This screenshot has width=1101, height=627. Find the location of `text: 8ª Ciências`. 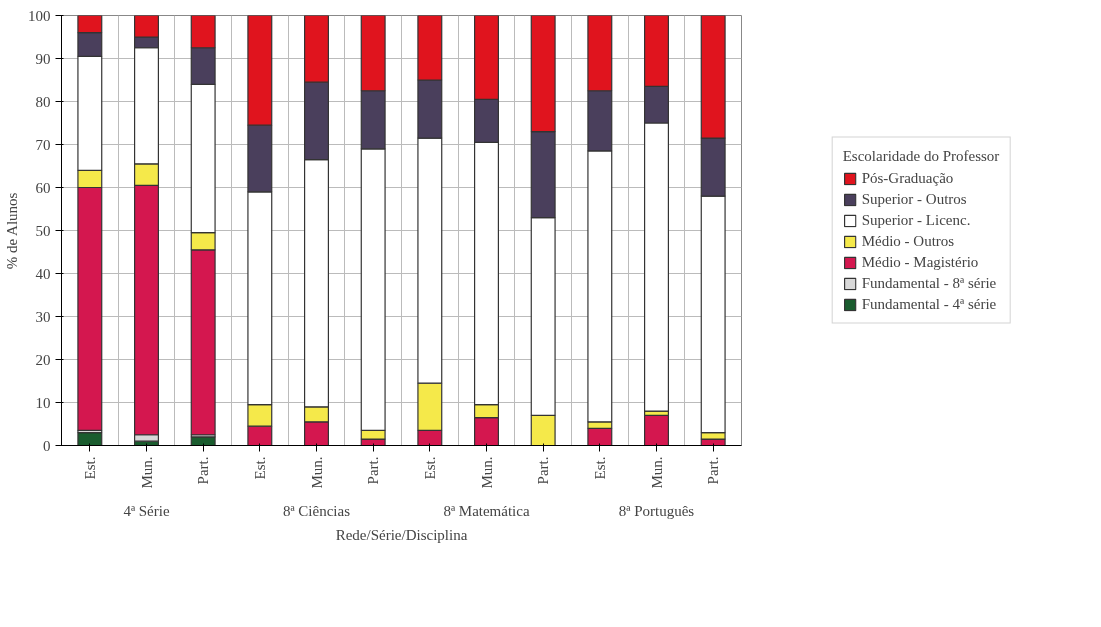

text: 8ª Ciências is located at coordinates (316, 510).